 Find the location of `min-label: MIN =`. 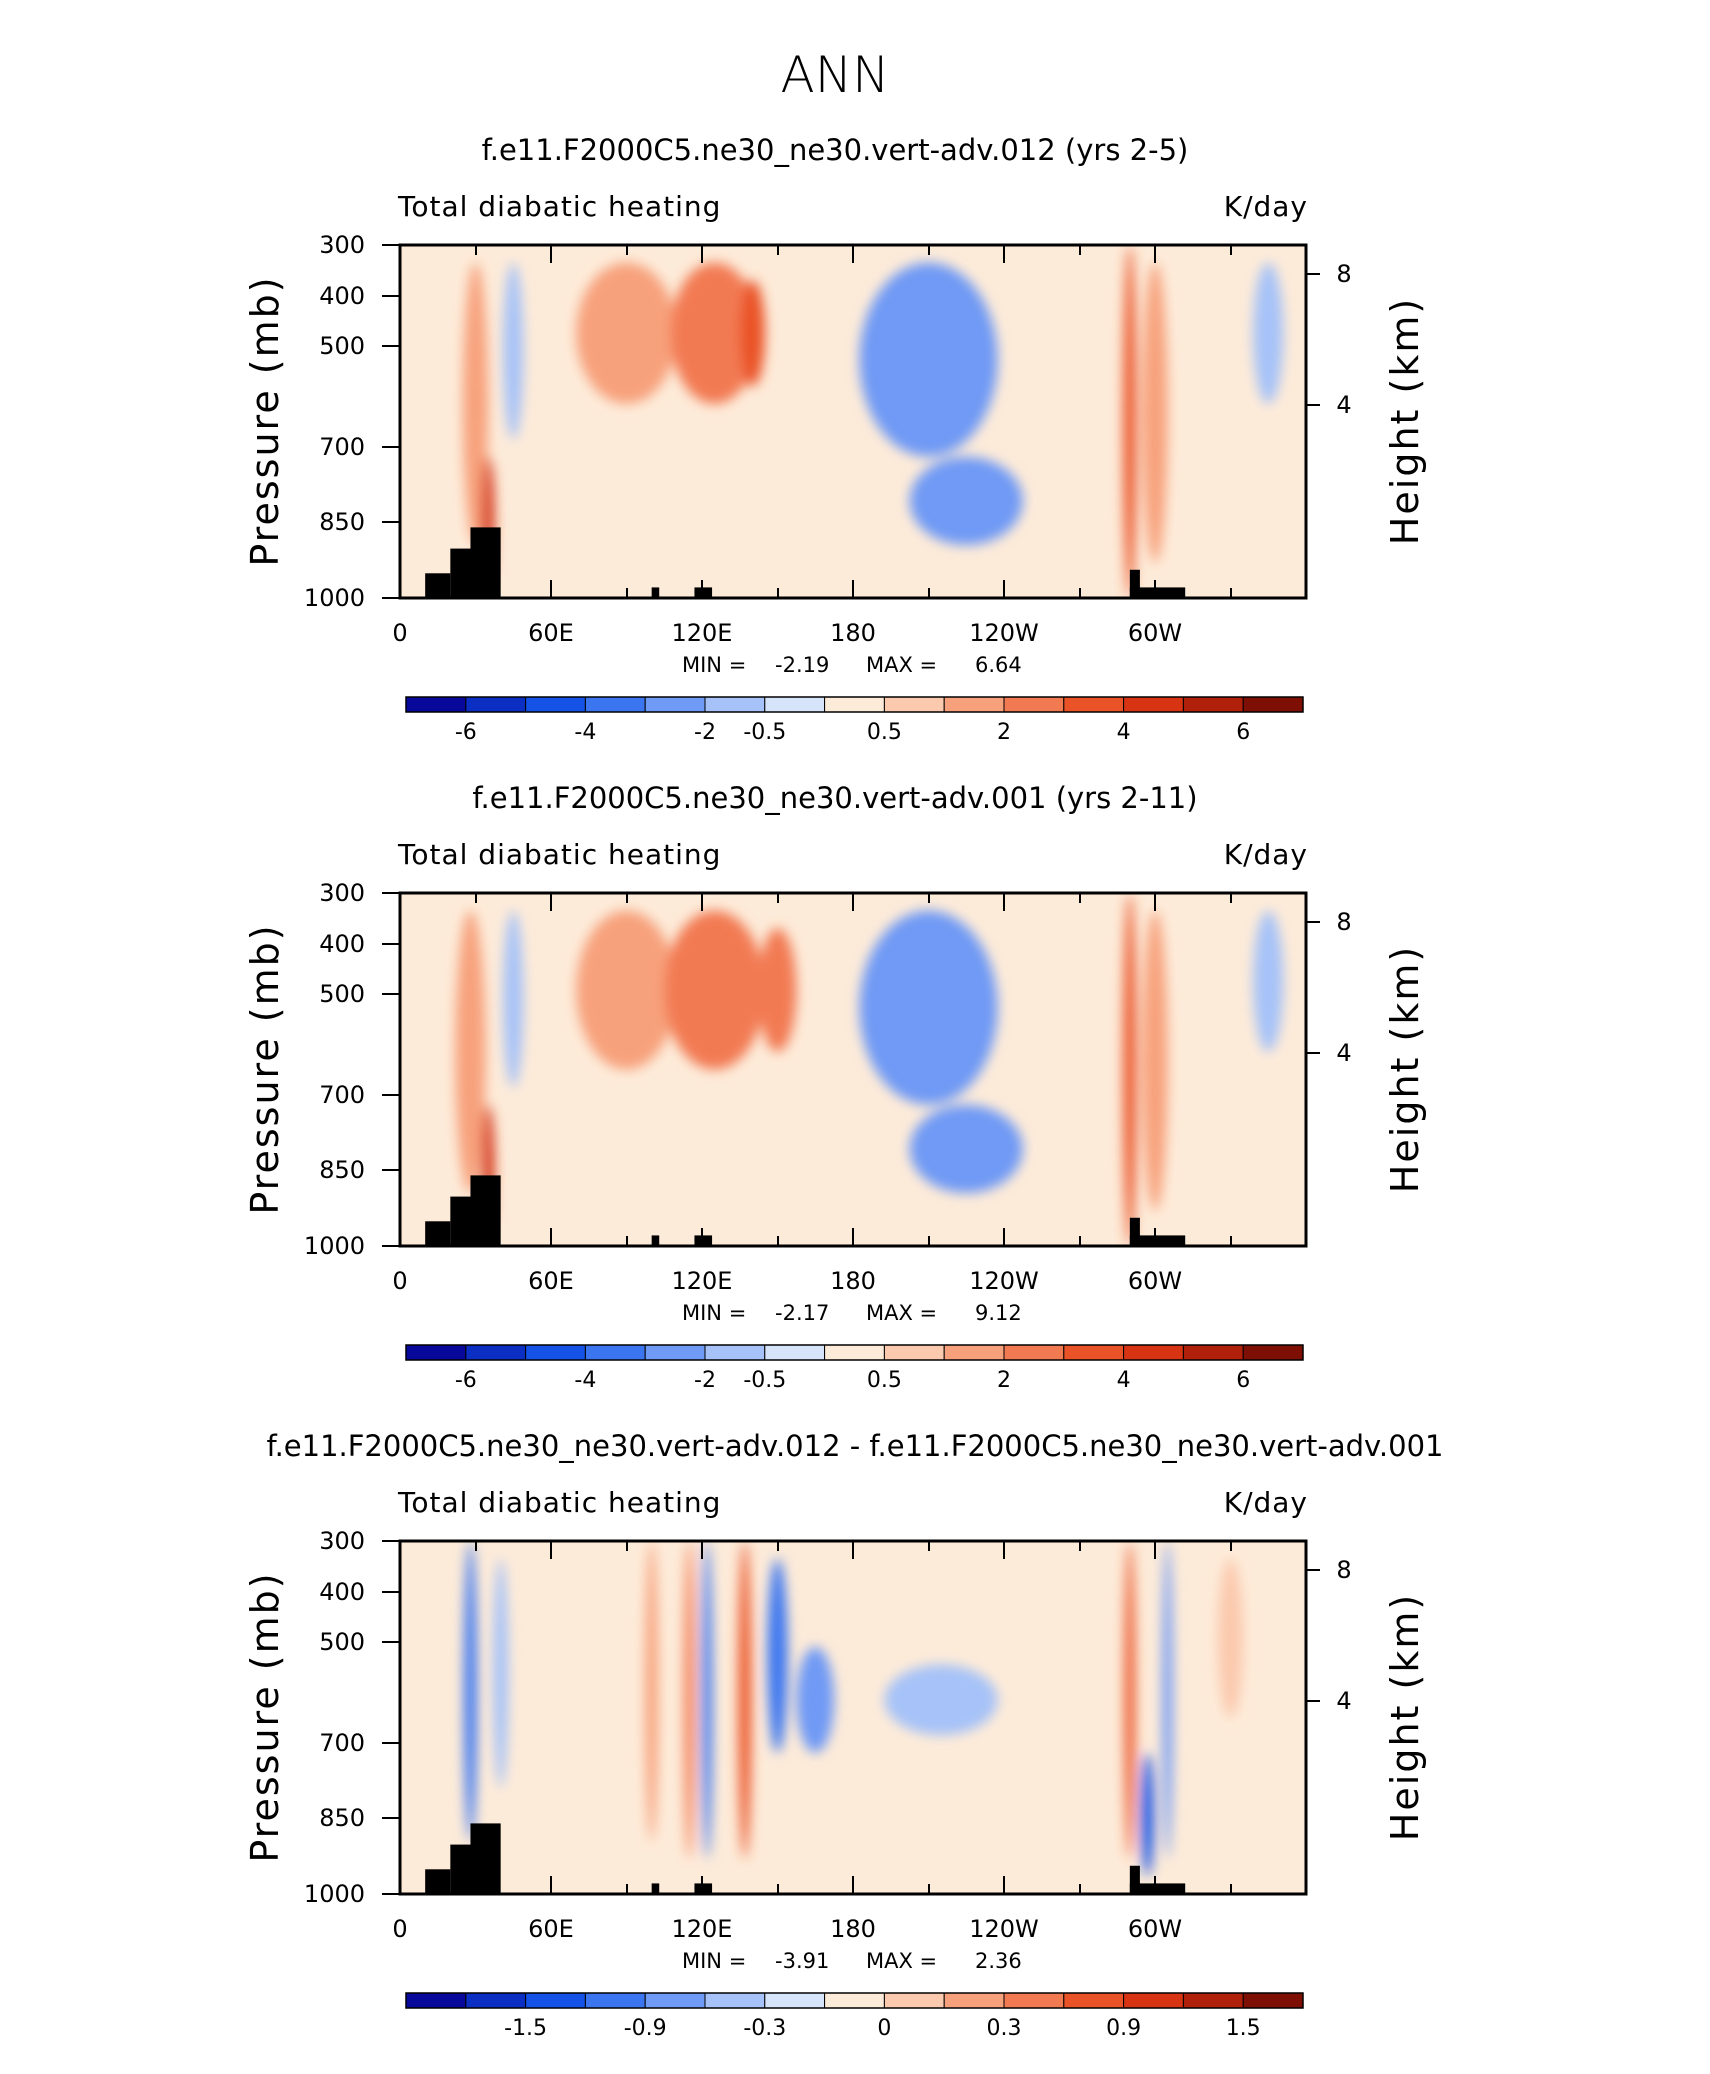

min-label: MIN = is located at coordinates (714, 665).